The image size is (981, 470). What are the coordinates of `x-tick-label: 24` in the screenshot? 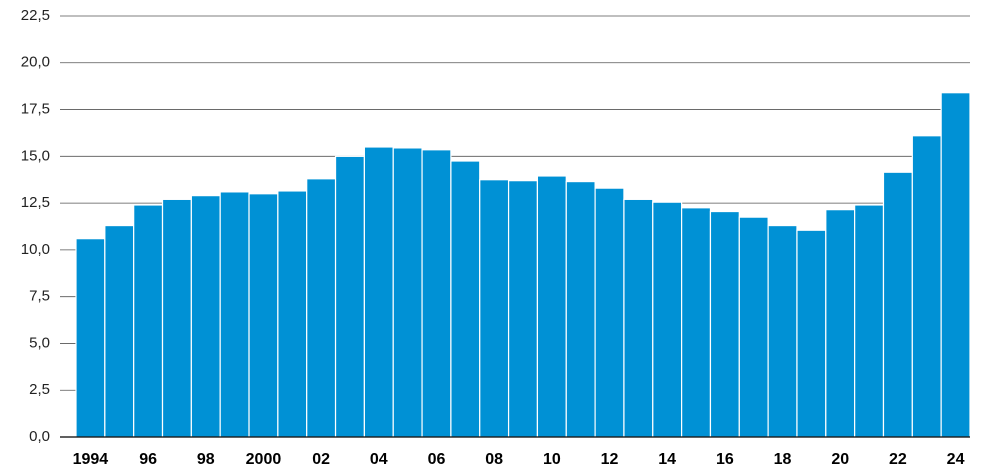 It's located at (956, 459).